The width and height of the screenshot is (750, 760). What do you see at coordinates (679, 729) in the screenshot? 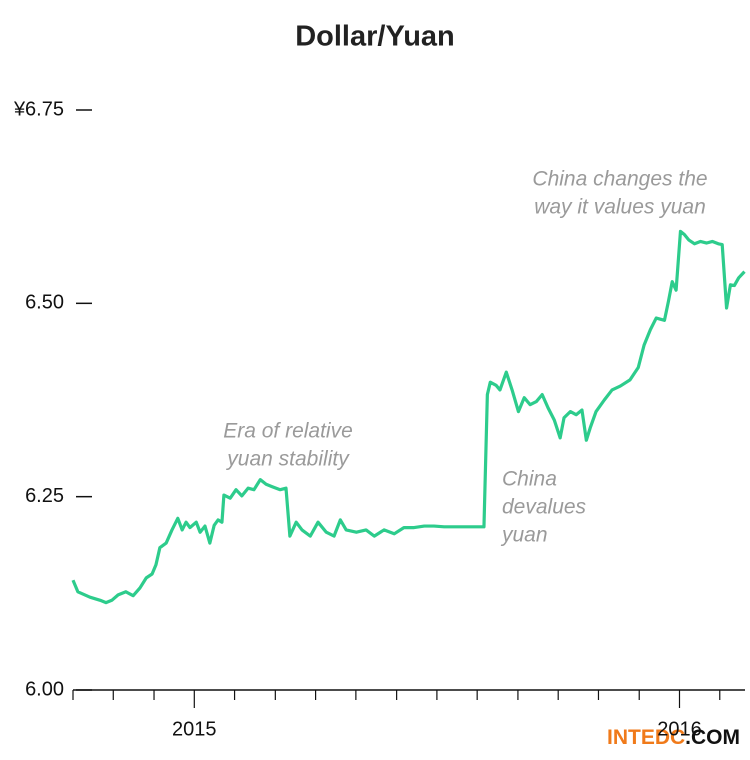
I see `x-tick-label: 2016` at bounding box center [679, 729].